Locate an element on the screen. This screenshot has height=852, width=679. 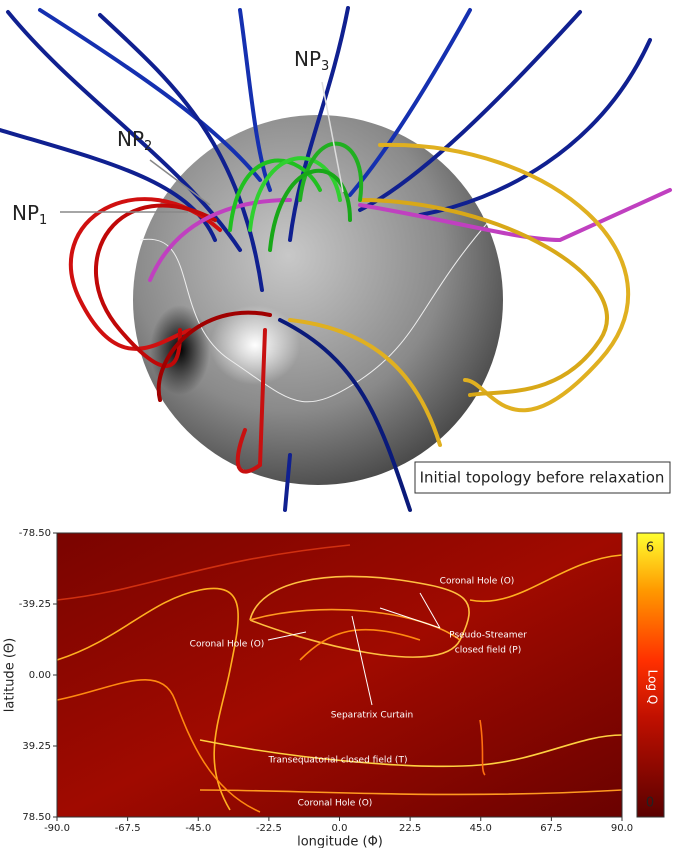
annotation: closed field (P) is located at coordinates (488, 651).